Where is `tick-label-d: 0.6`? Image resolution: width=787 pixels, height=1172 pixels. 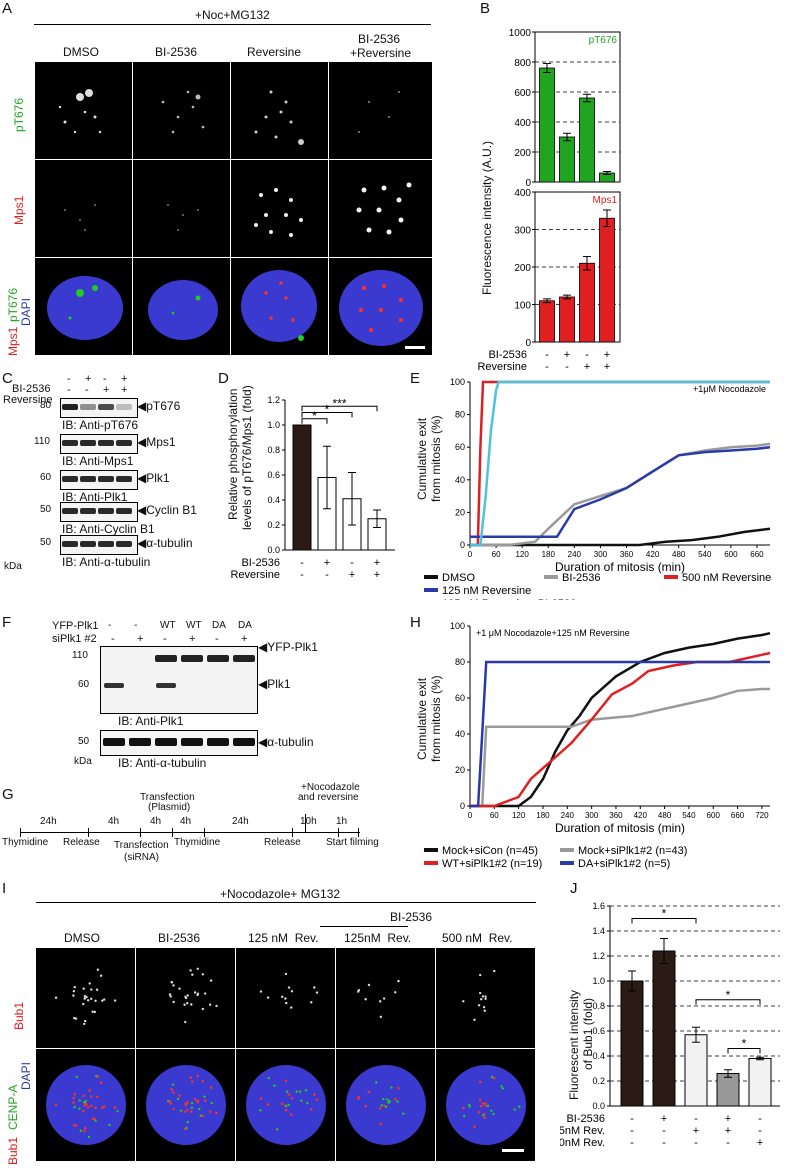 tick-label-d: 0.6 is located at coordinates (273, 475).